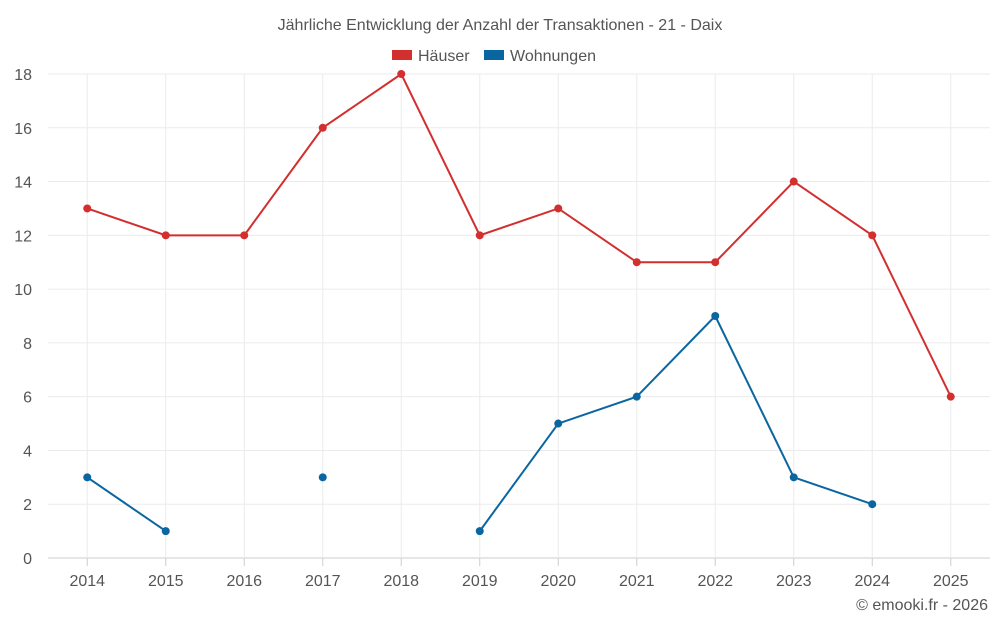  I want to click on x-tick-label: 2017, so click(323, 581).